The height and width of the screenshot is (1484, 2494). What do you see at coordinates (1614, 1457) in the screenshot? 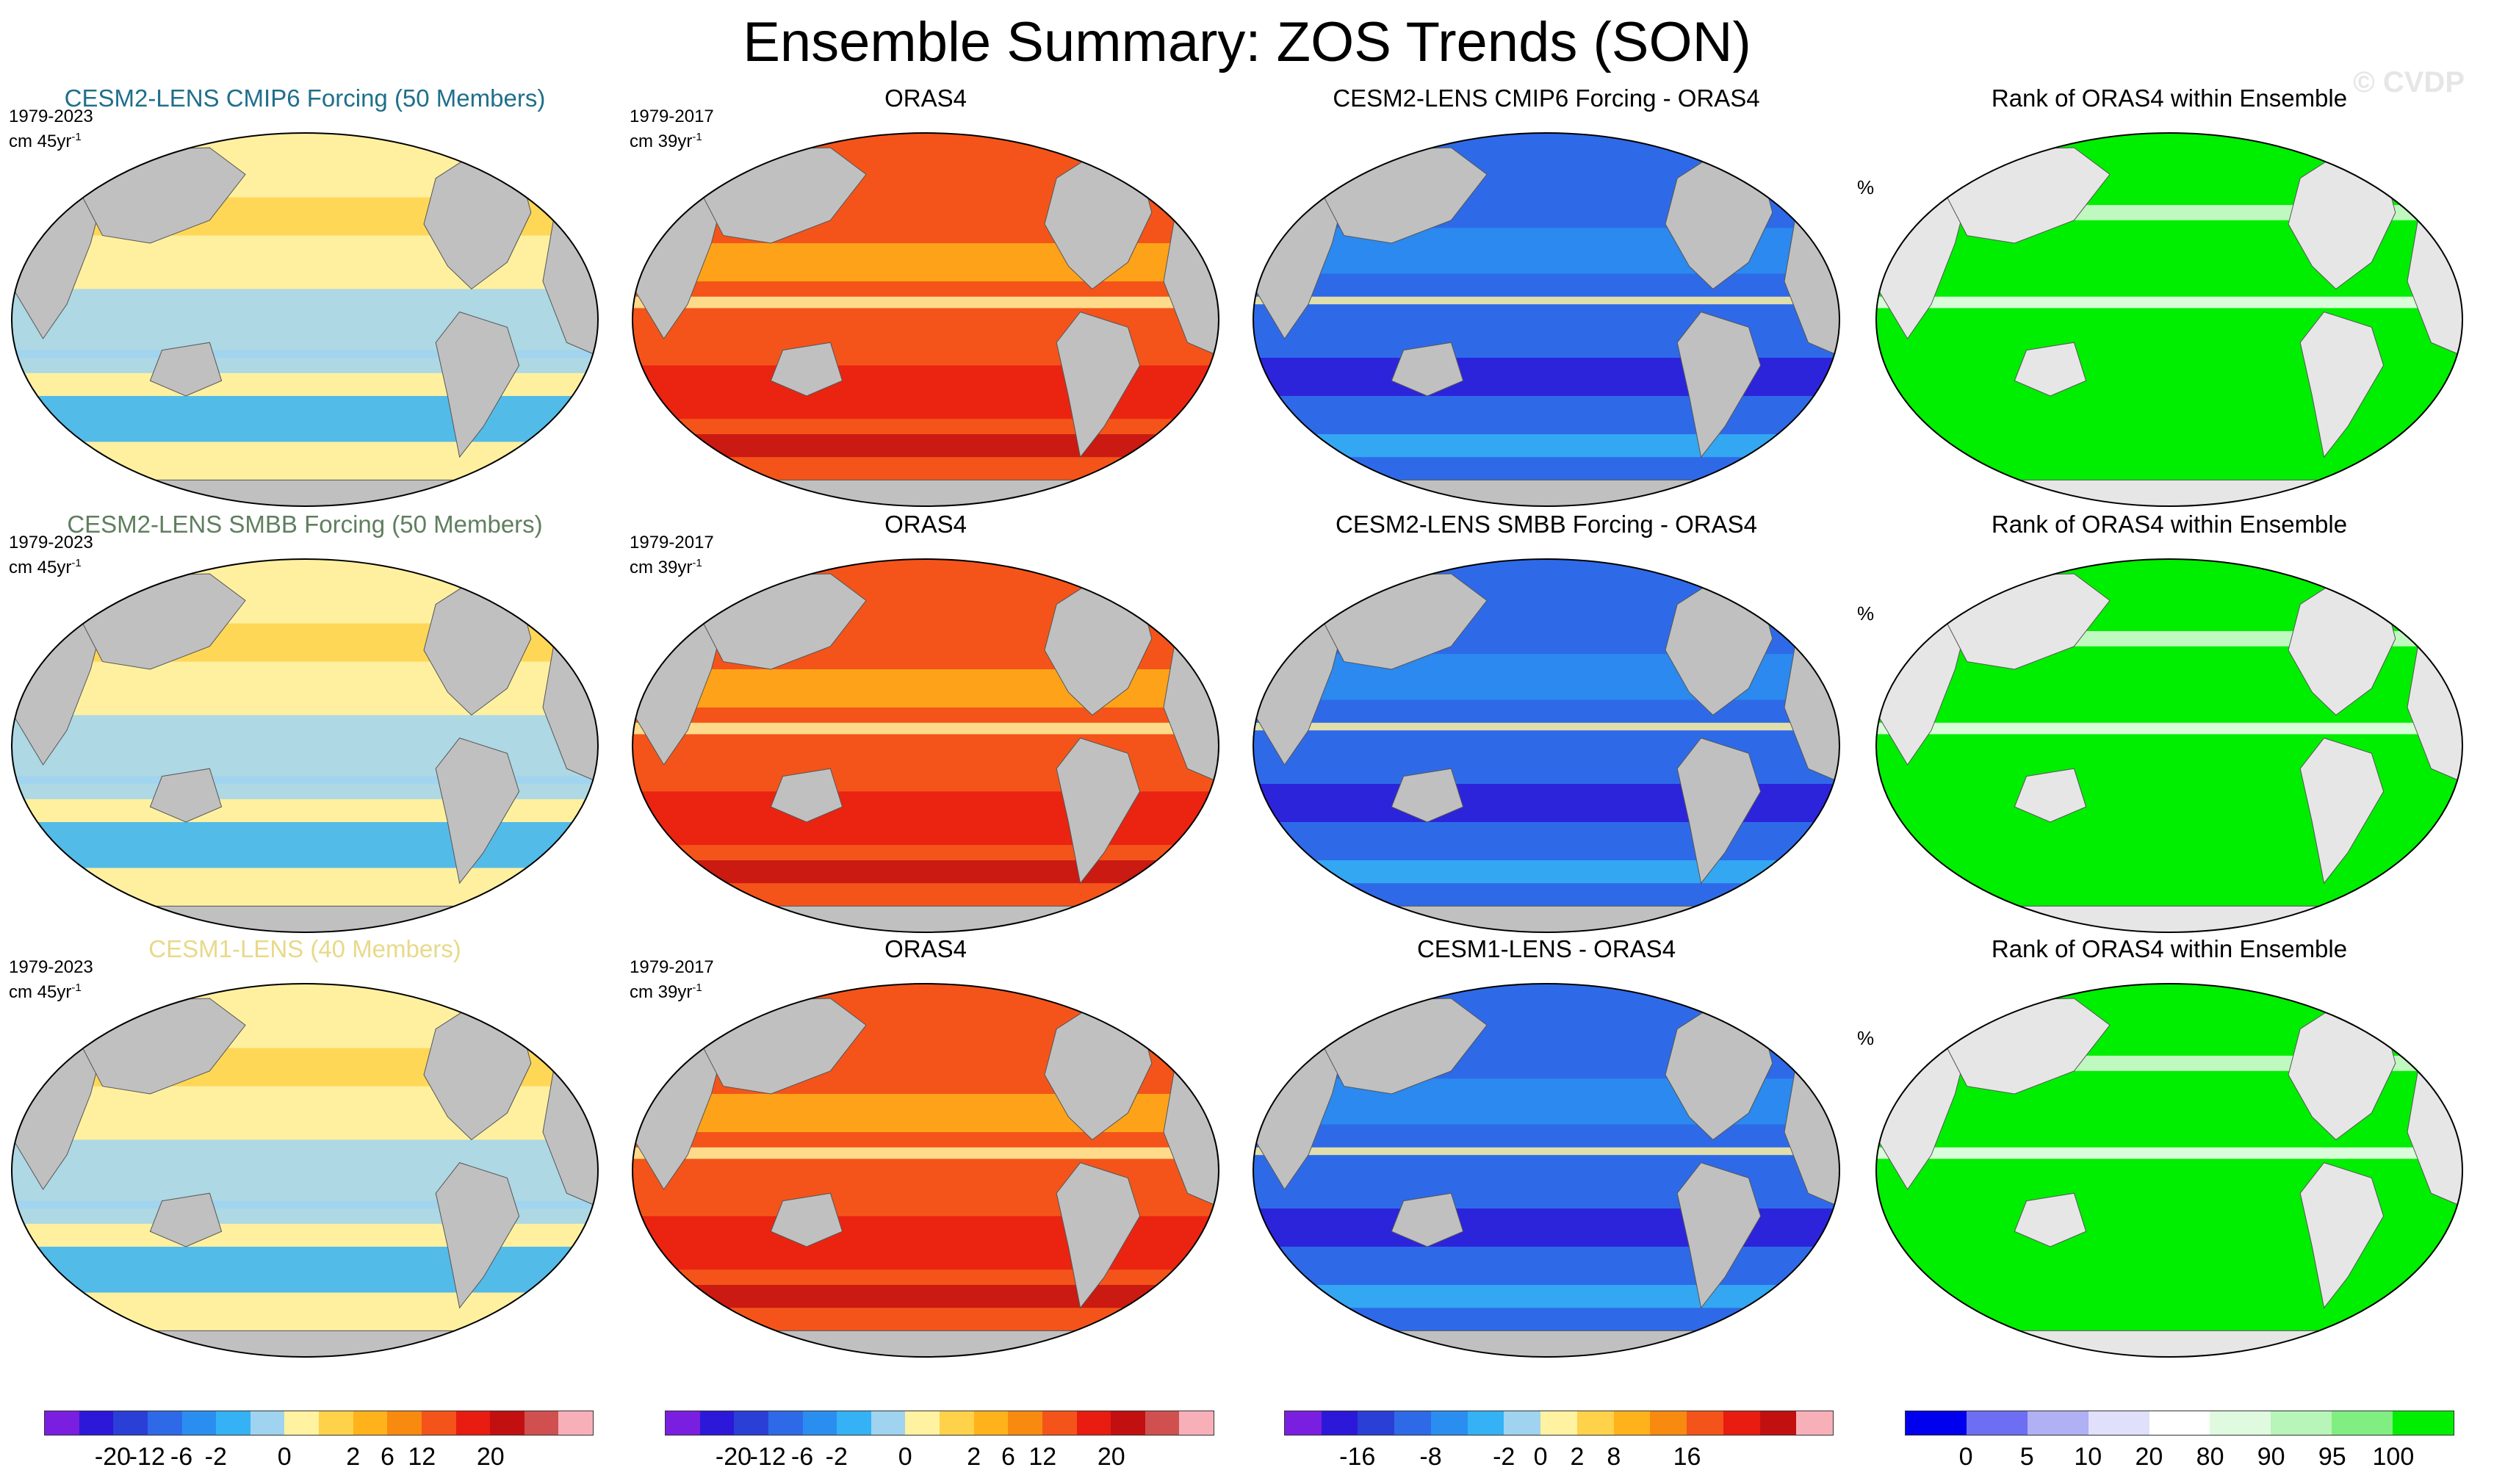
I see `colorbar-tick-label: 8` at bounding box center [1614, 1457].